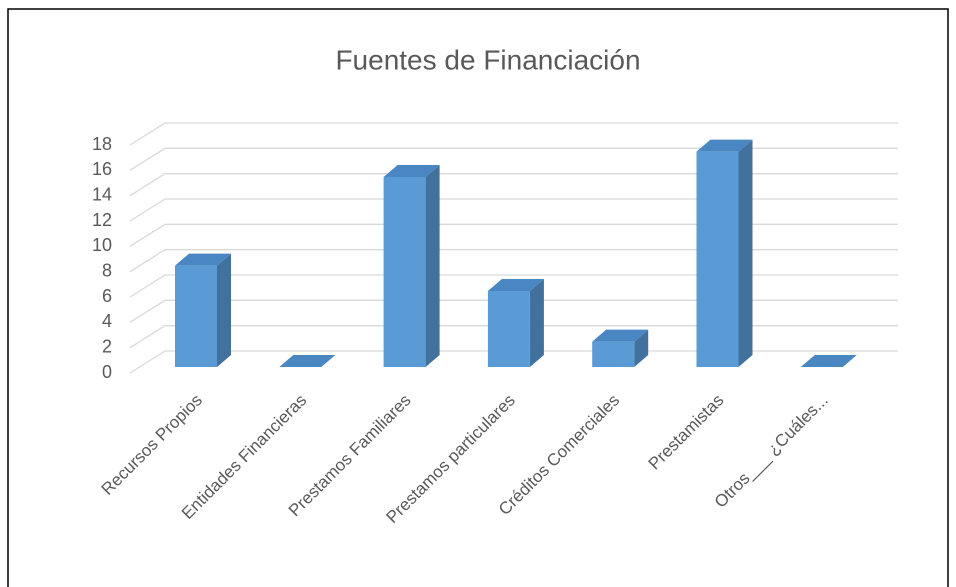 This screenshot has width=956, height=587. Describe the element at coordinates (102, 220) in the screenshot. I see `y-tick-label: 12` at that location.